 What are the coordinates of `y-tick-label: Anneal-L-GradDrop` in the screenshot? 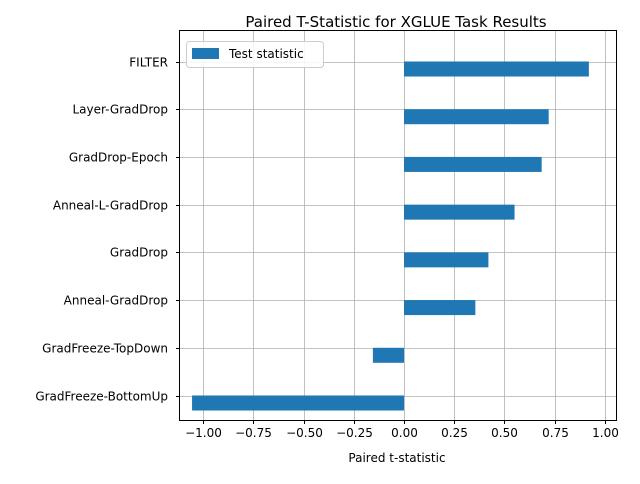 It's located at (110, 206).